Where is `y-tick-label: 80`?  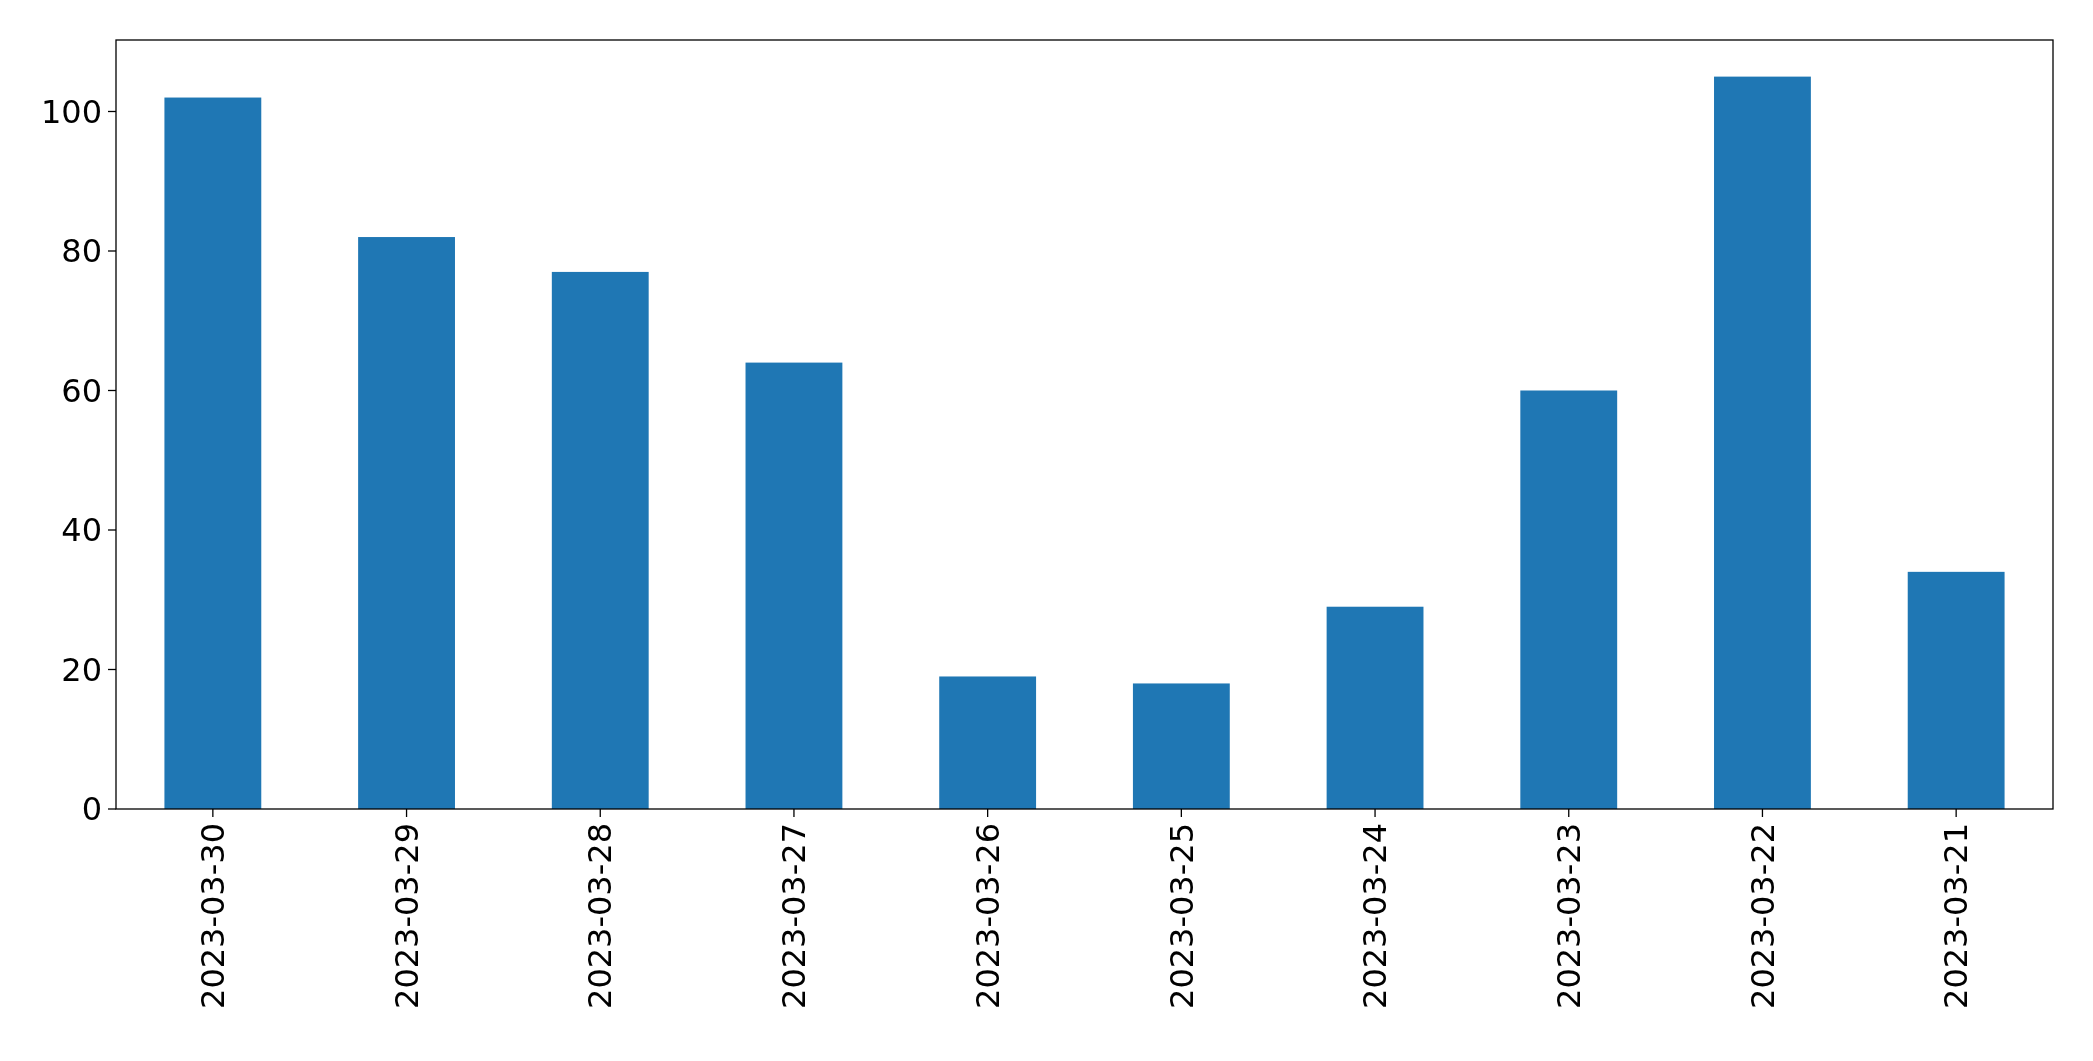
y-tick-label: 80 is located at coordinates (81, 251).